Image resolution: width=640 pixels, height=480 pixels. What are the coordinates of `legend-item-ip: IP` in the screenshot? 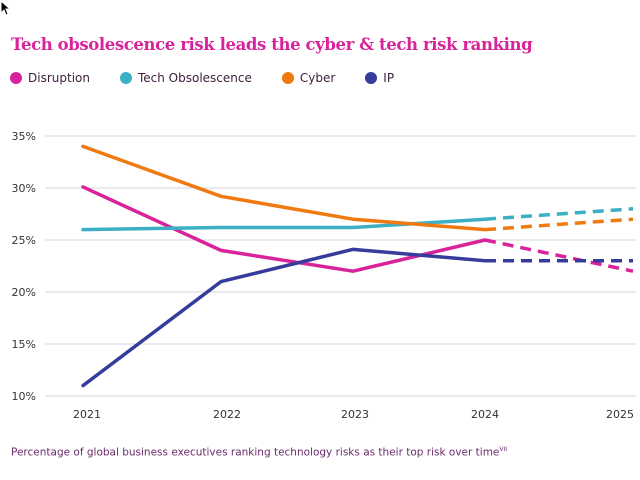 It's located at (379, 78).